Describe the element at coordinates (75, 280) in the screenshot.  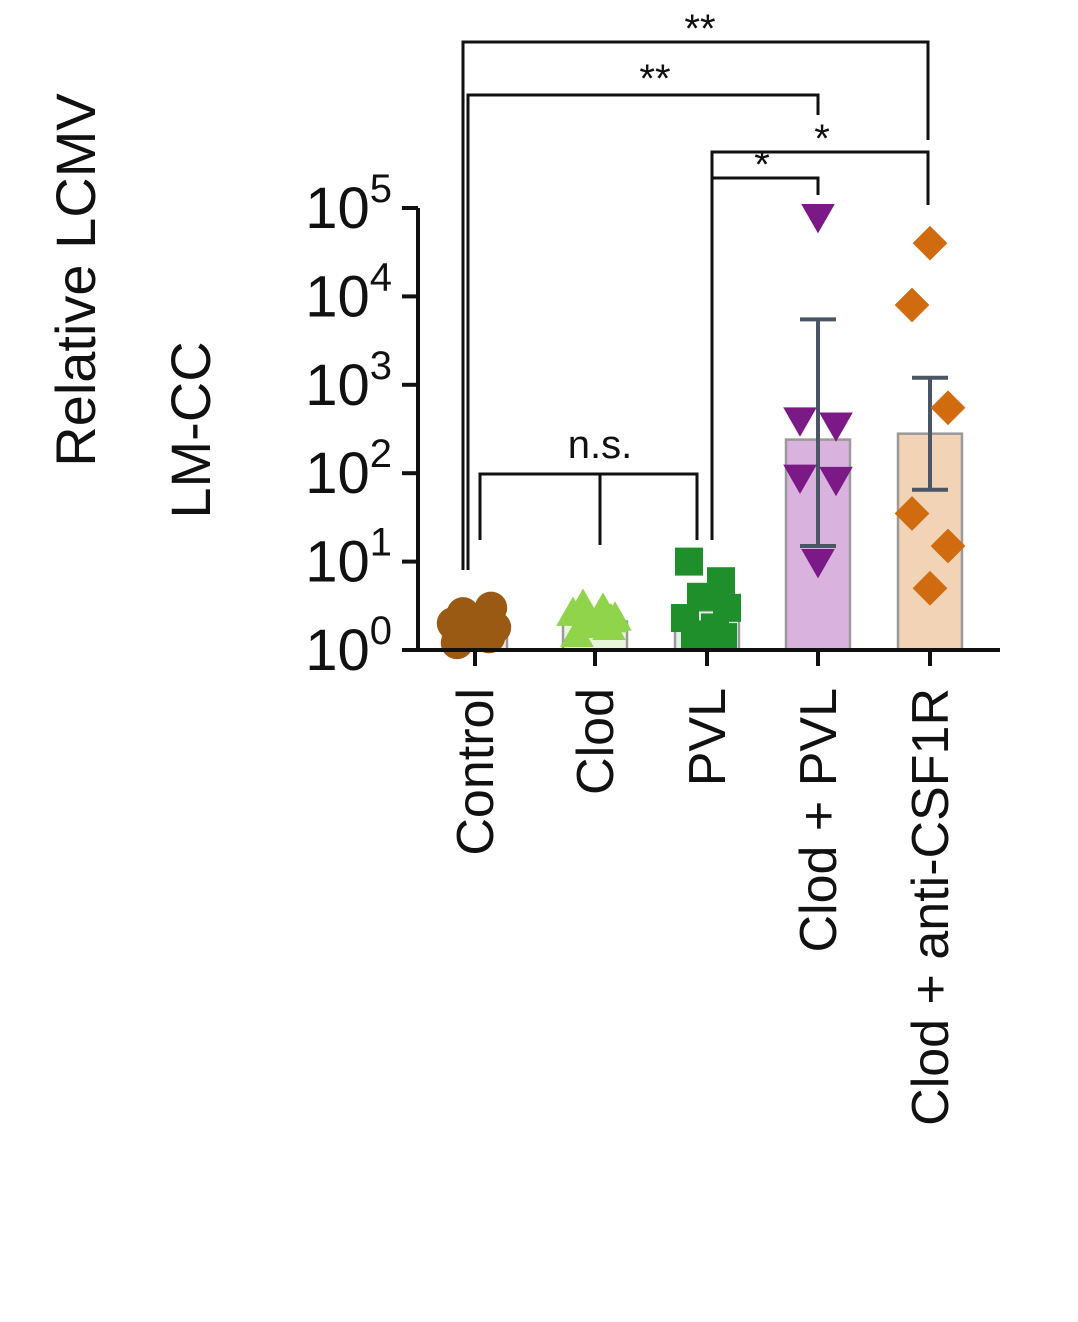
I see `y-axis-label-line-1: Relative LCMV` at that location.